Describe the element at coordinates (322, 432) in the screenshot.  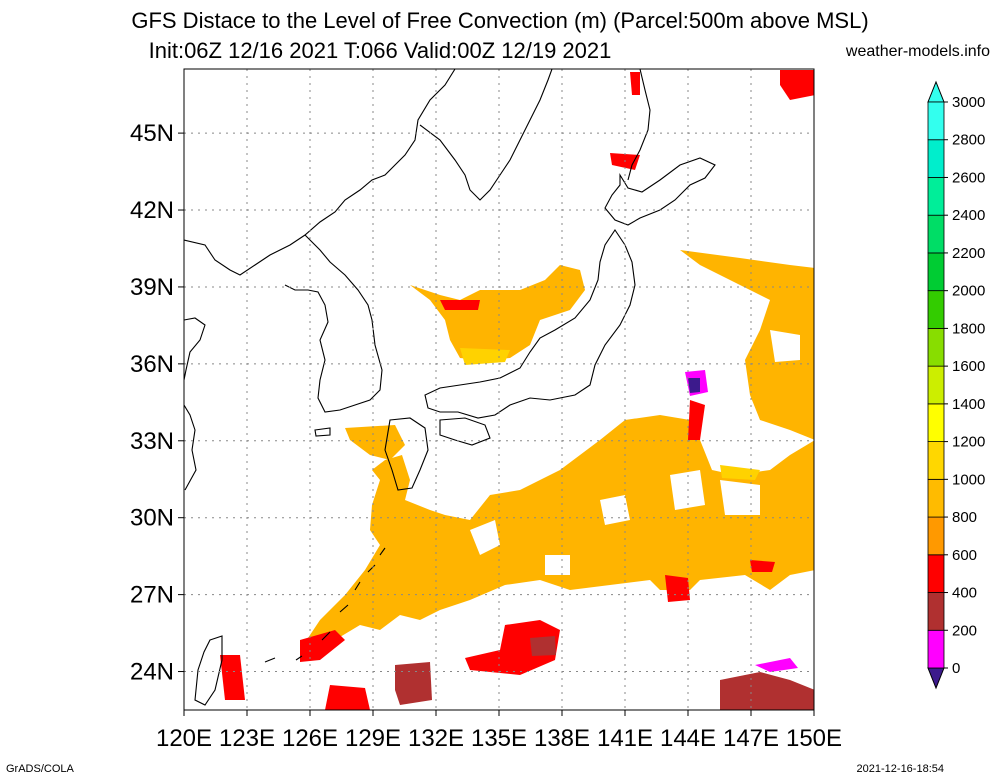
I see `coast-jeju` at that location.